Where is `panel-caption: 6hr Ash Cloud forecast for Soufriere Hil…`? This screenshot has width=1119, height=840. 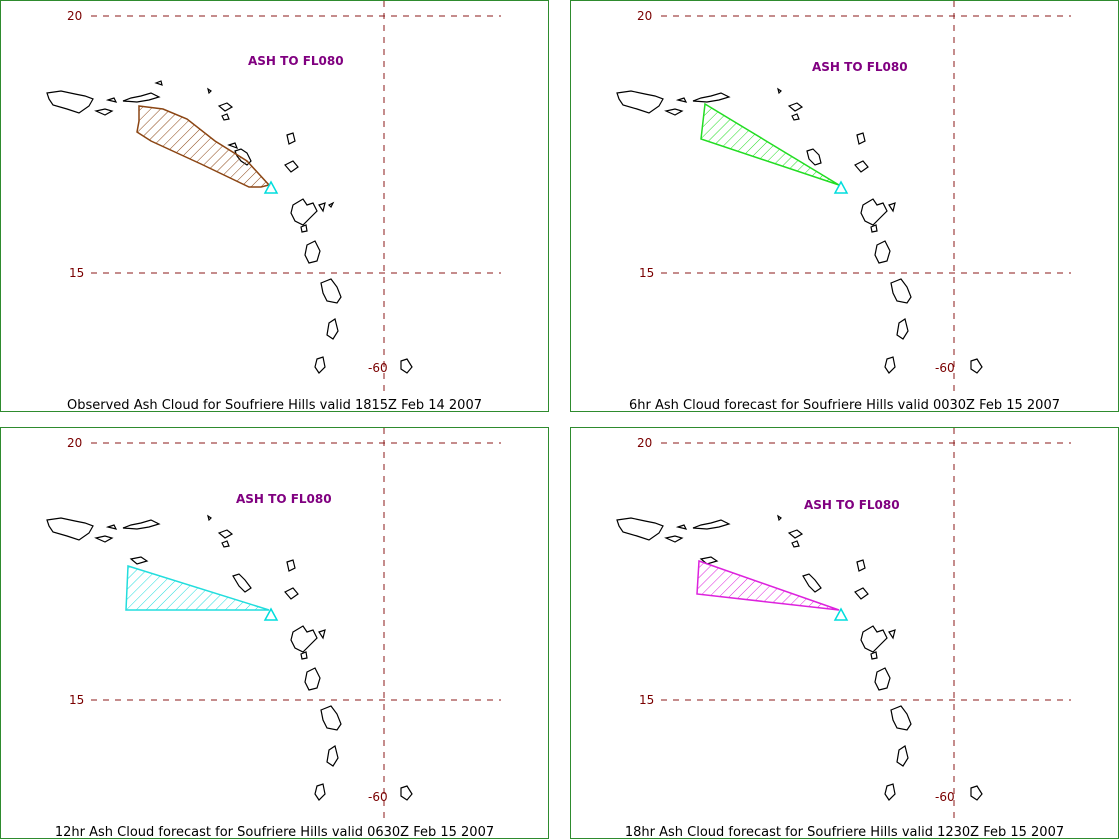 panel-caption: 6hr Ash Cloud forecast for Soufriere Hil… is located at coordinates (844, 405).